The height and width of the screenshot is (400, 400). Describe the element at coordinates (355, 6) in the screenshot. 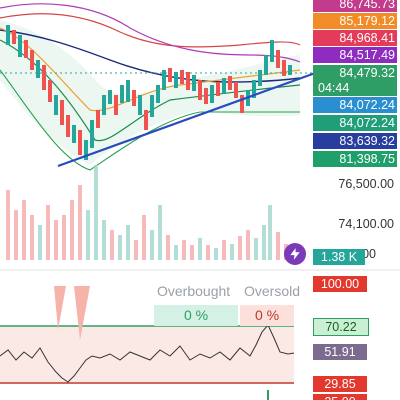

I see `price-label-1: 86,745.73` at that location.